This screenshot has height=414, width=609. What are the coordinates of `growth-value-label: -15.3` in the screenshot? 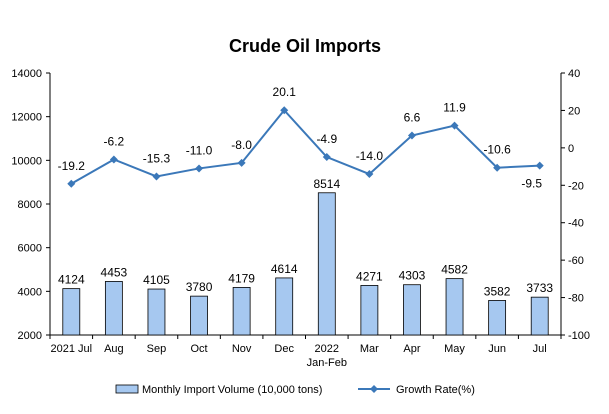 It's located at (157, 158).